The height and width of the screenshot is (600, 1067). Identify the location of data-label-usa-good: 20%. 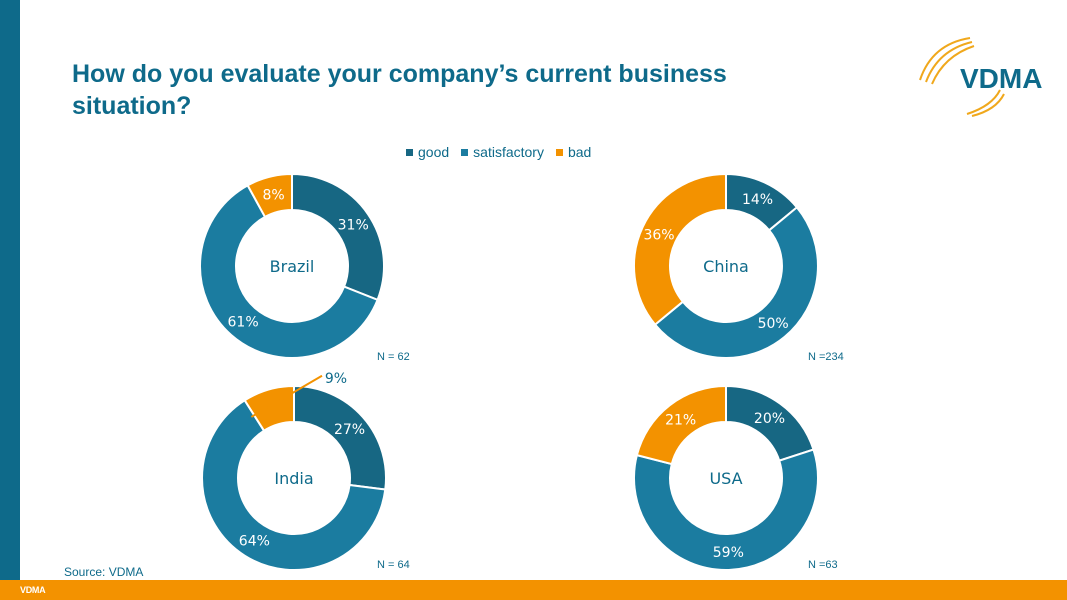
(769, 419).